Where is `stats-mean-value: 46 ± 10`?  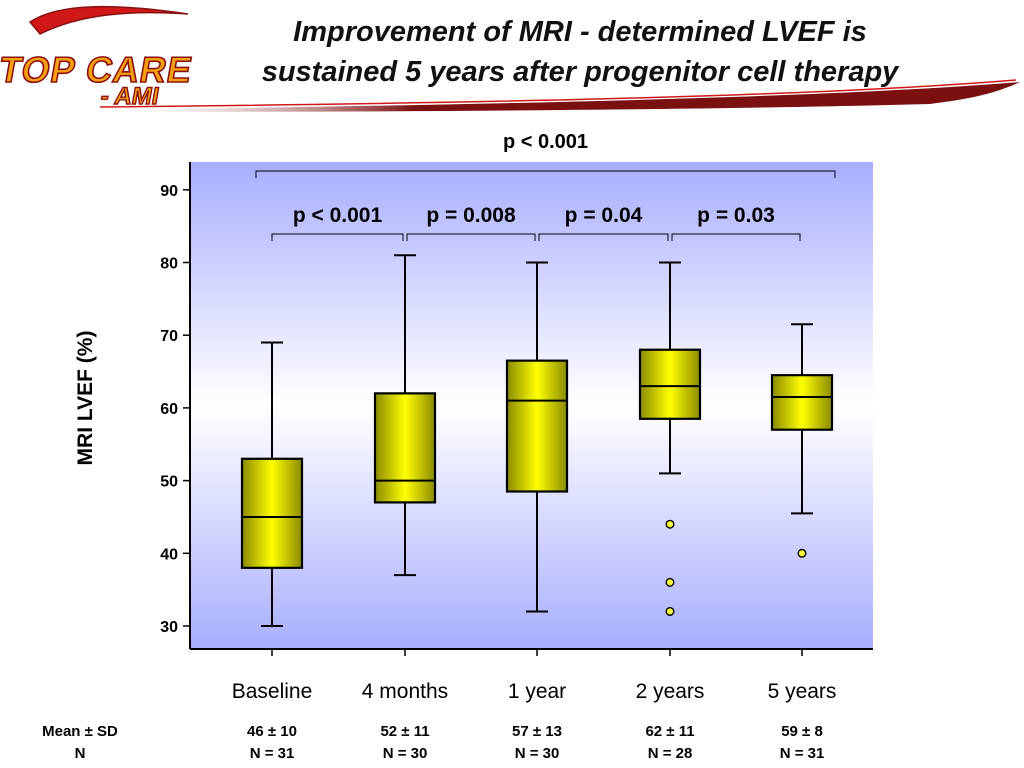
stats-mean-value: 46 ± 10 is located at coordinates (272, 731).